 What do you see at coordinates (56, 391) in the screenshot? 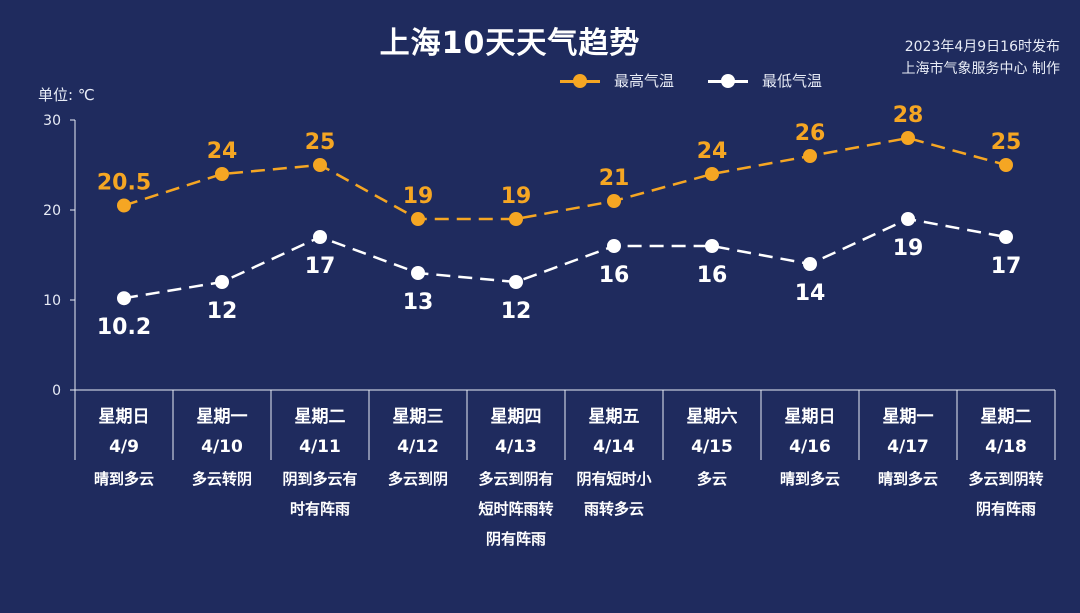
I see `y-tick-label: 0` at bounding box center [56, 391].